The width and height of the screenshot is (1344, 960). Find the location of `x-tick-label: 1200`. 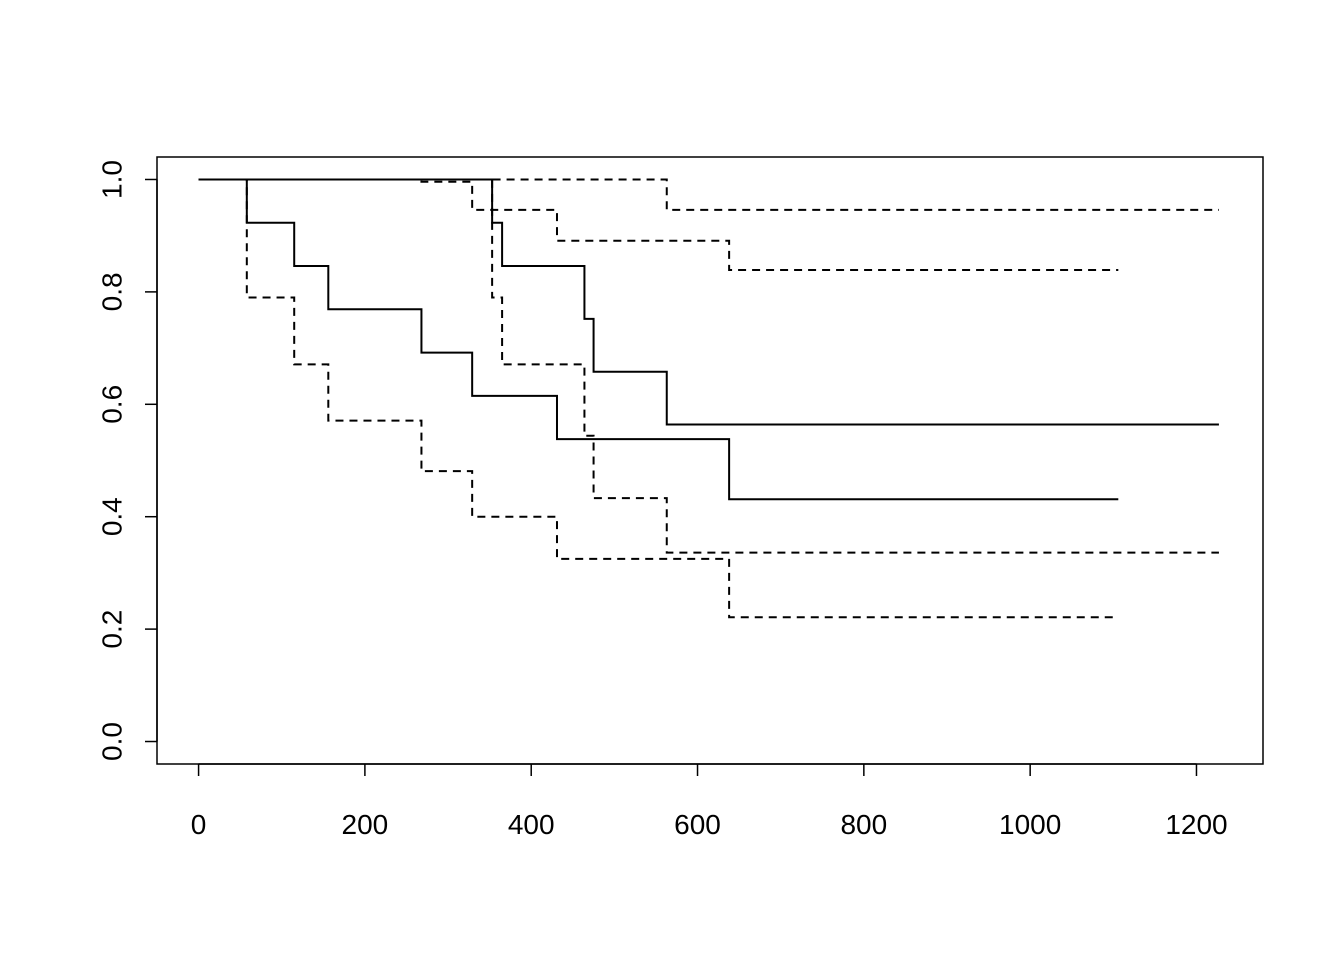

x-tick-label: 1200 is located at coordinates (1196, 824).